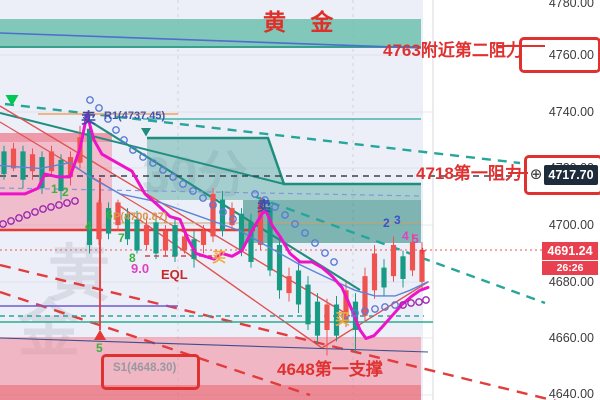 This screenshot has width=600, height=400. I want to click on left-pink-zone, so click(56, 181).